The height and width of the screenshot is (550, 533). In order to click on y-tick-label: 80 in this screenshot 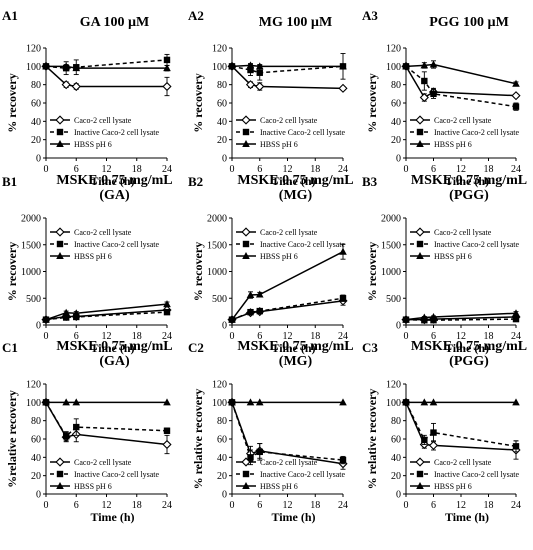, I will do `click(36, 421)`.